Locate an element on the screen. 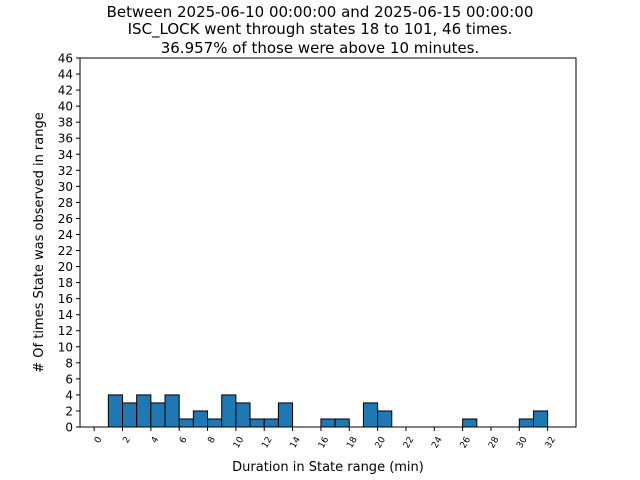  chart-title-line-3: 36.957% of those were above 10 minutes. is located at coordinates (320, 48).